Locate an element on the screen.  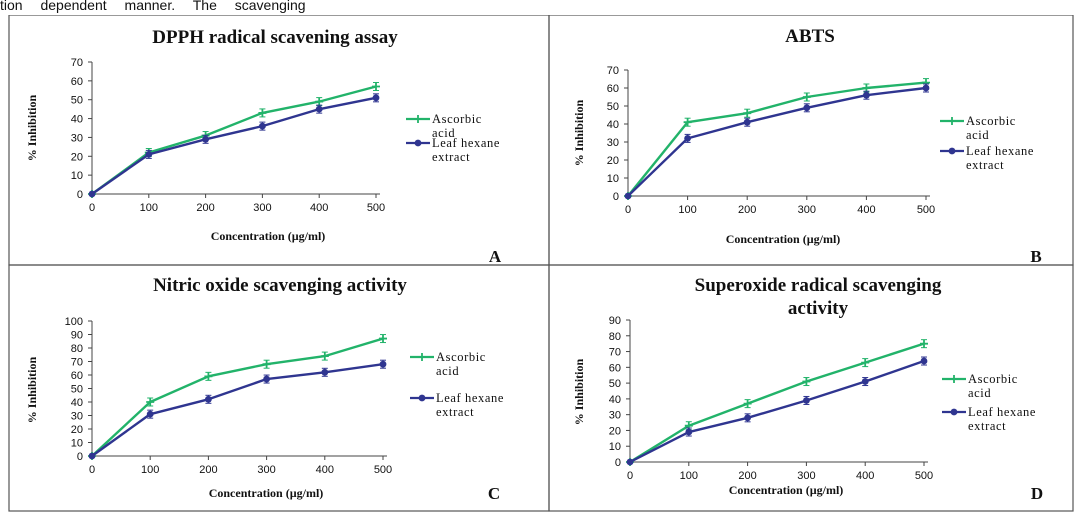
chart-title: Superoxide radical scavenging is located at coordinates (818, 285).